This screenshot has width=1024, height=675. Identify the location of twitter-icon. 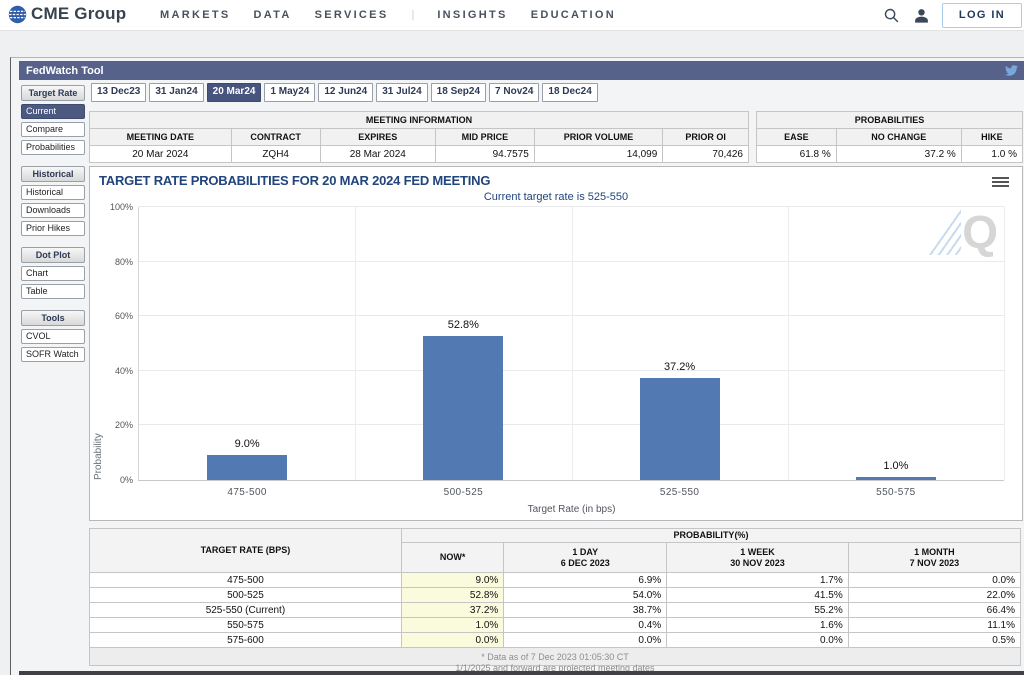
(1011, 73).